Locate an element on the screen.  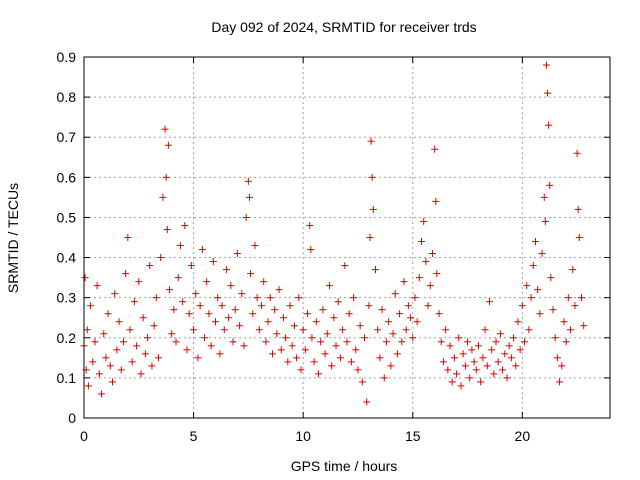
y-tick-label: 0.9 is located at coordinates (67, 57).